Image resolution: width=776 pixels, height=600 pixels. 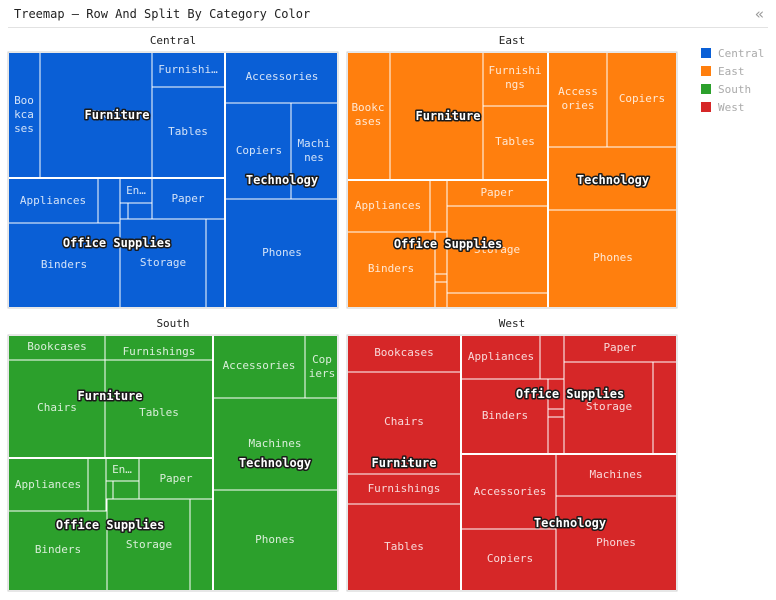 I want to click on tile-east-machines, so click(x=612, y=178).